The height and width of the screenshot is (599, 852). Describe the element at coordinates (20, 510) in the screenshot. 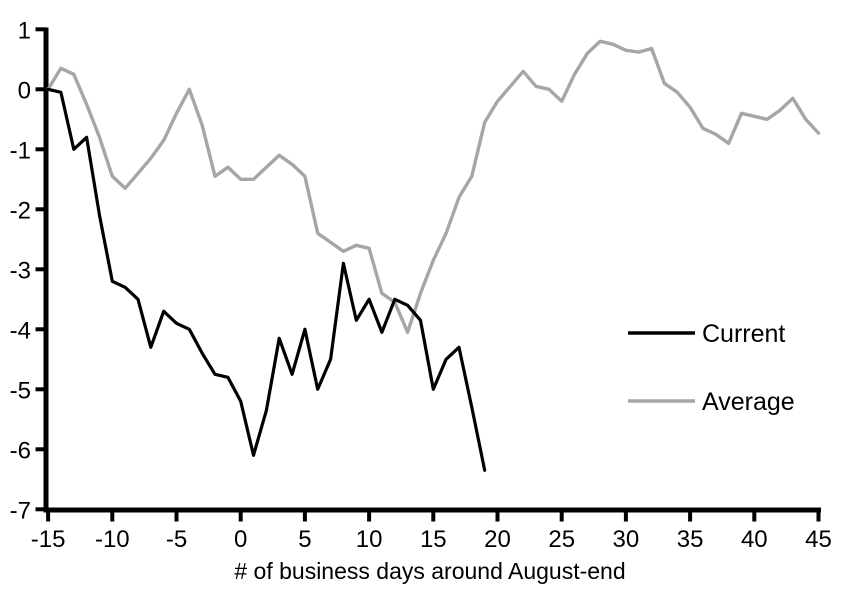

I see `y-tick-label: -7` at that location.